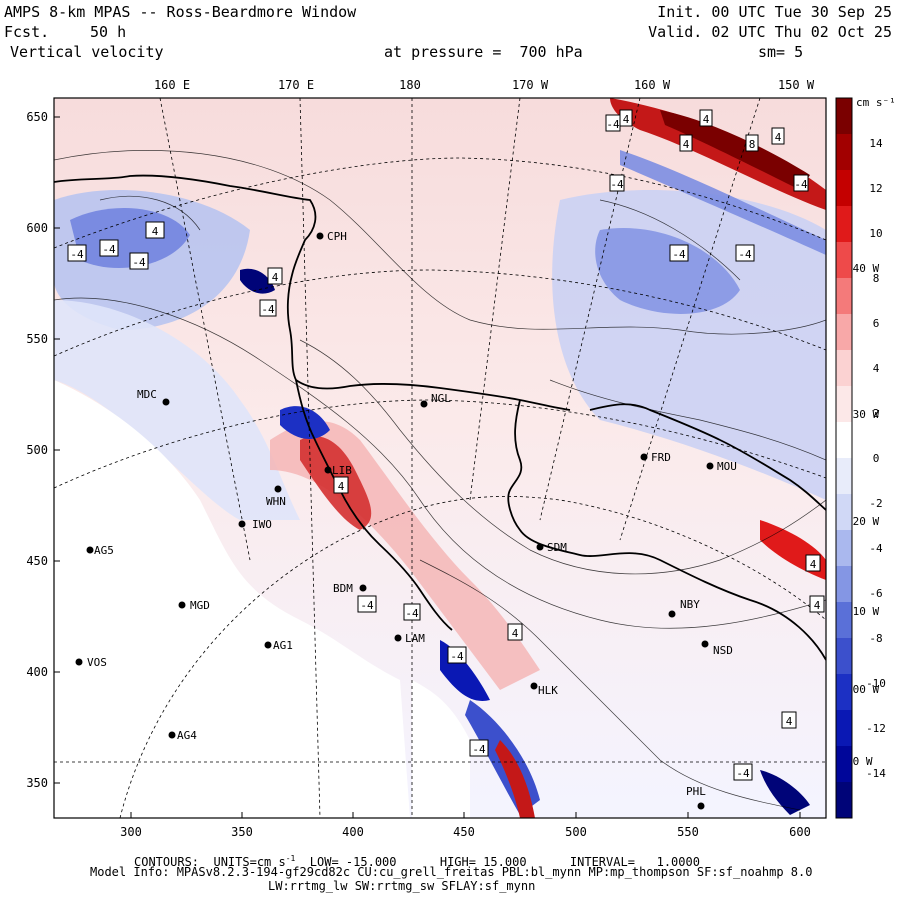 This screenshot has height=900, width=900. What do you see at coordinates (276, 496) in the screenshot?
I see `station-whn: WHN` at bounding box center [276, 496].